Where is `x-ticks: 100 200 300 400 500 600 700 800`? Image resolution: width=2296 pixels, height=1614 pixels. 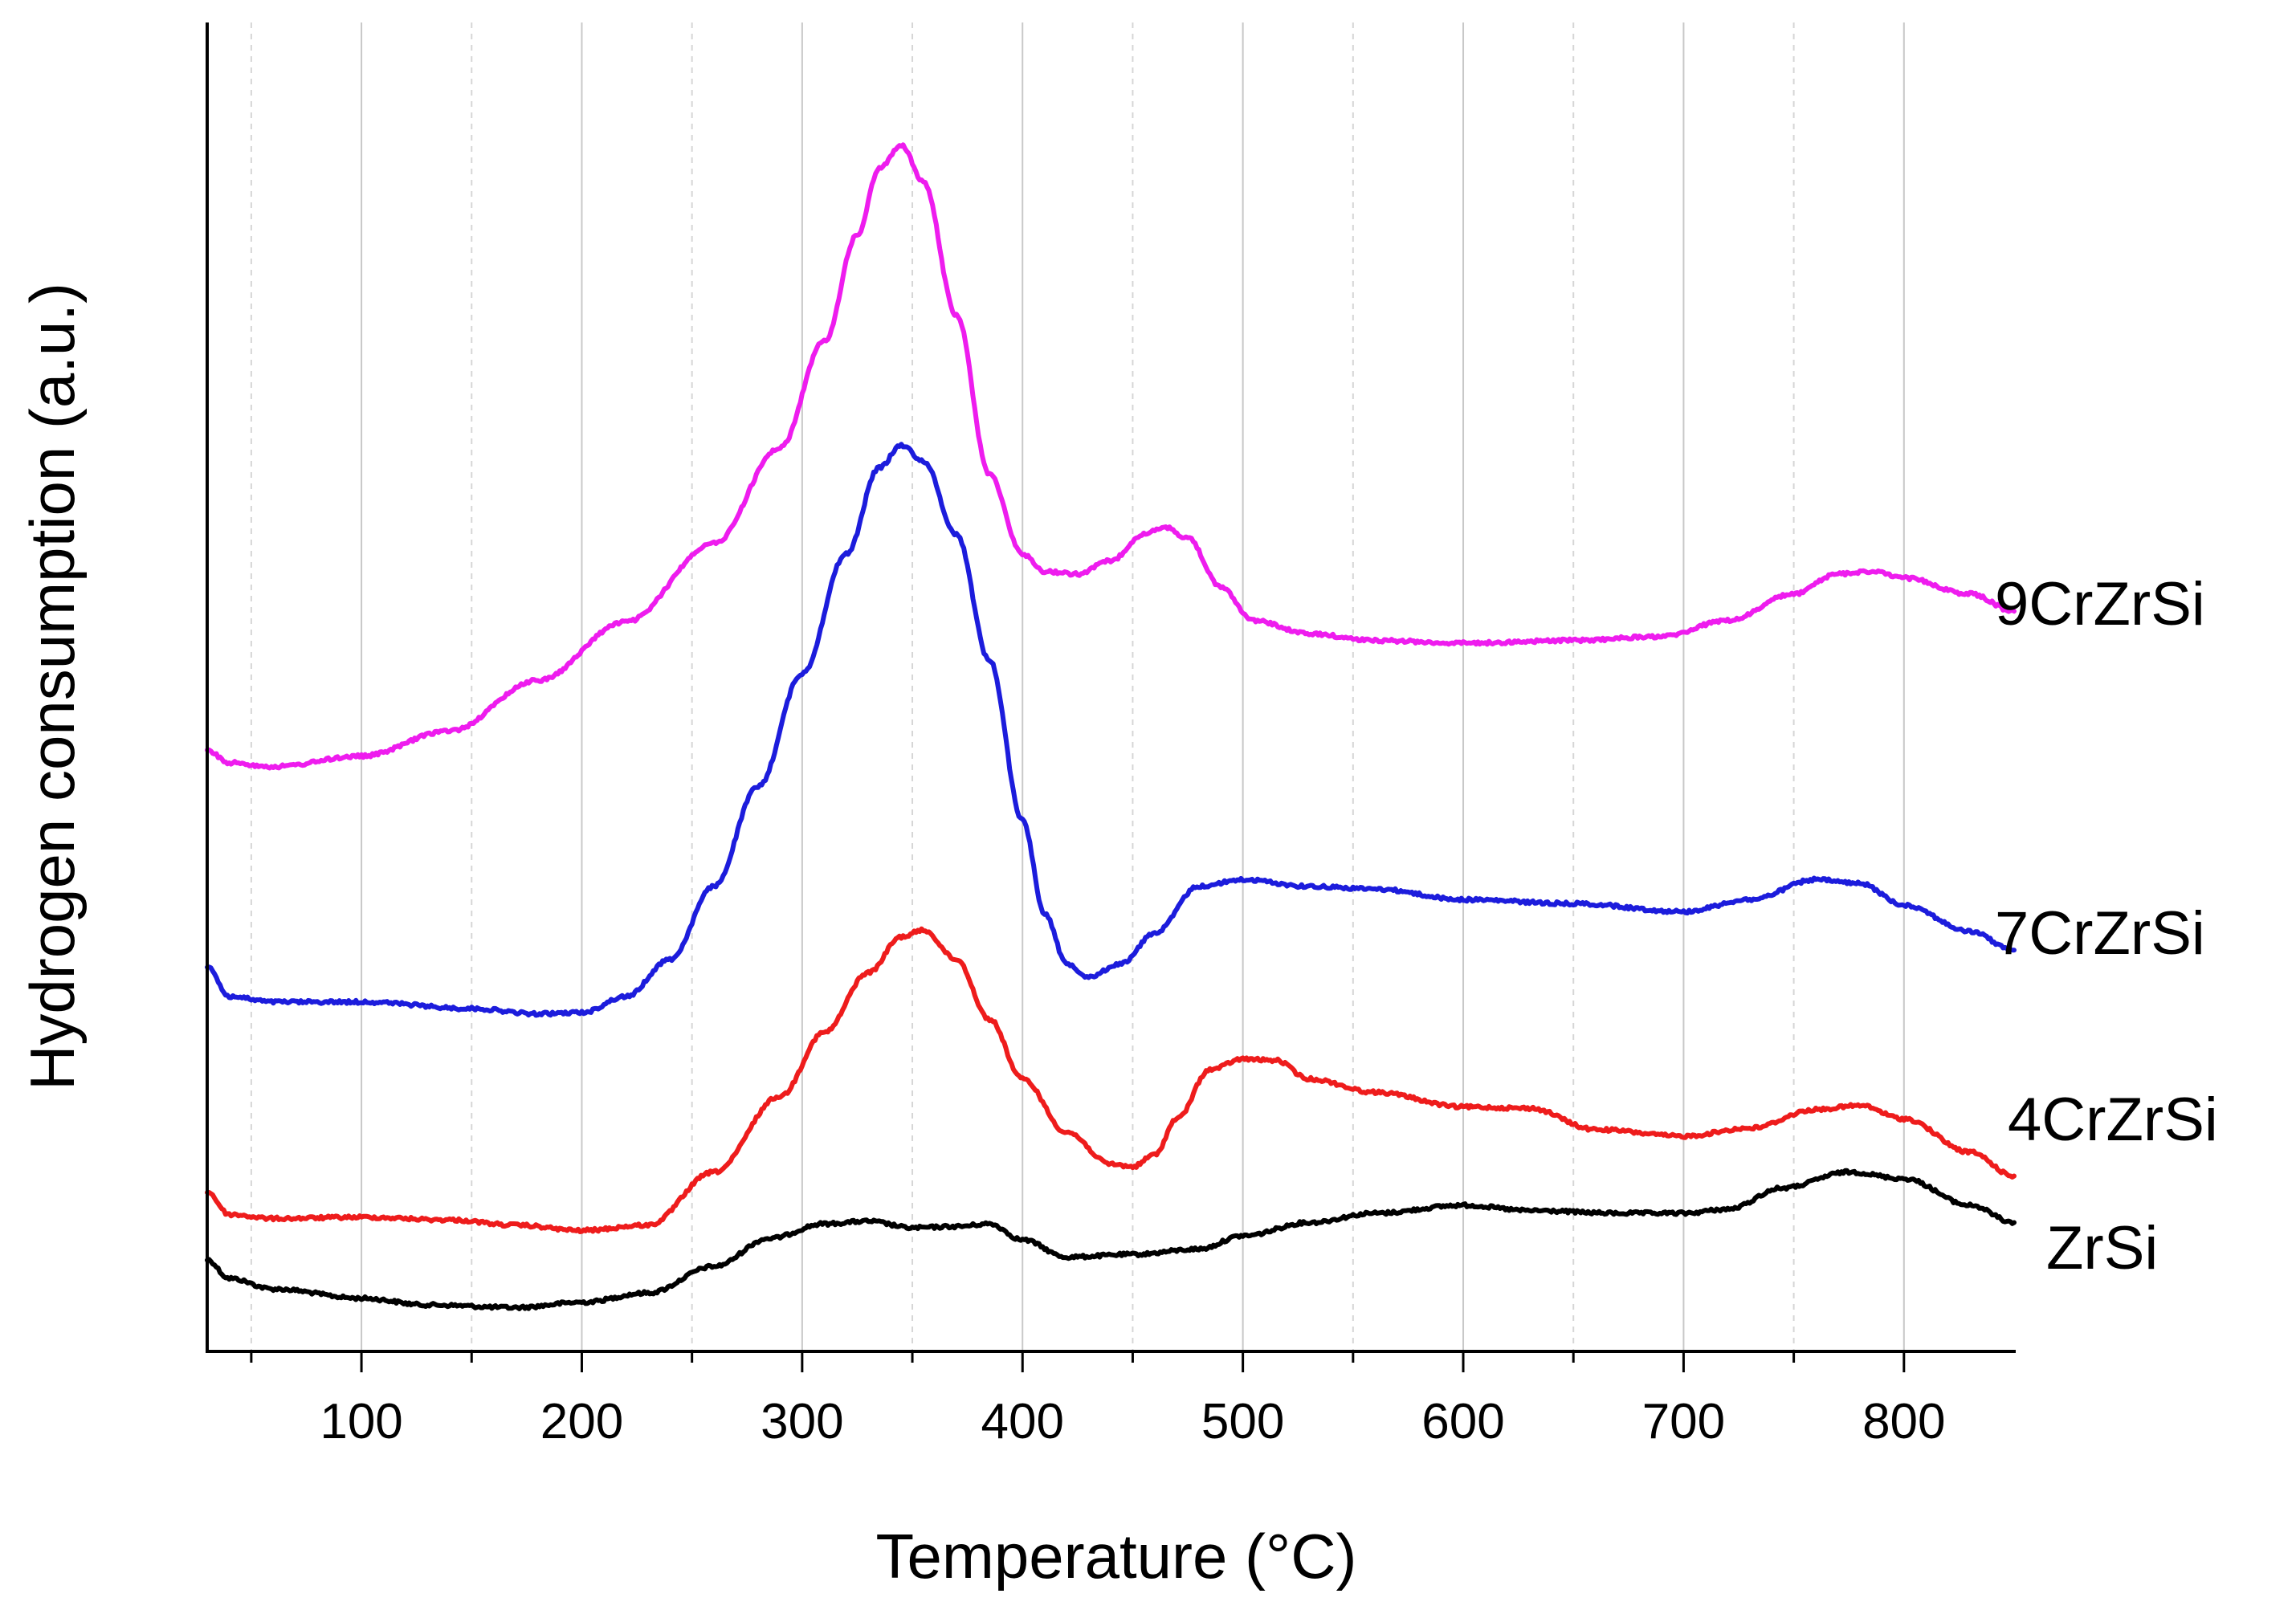 x-ticks: 100 200 300 400 500 600 700 800 is located at coordinates (1098, 1400).